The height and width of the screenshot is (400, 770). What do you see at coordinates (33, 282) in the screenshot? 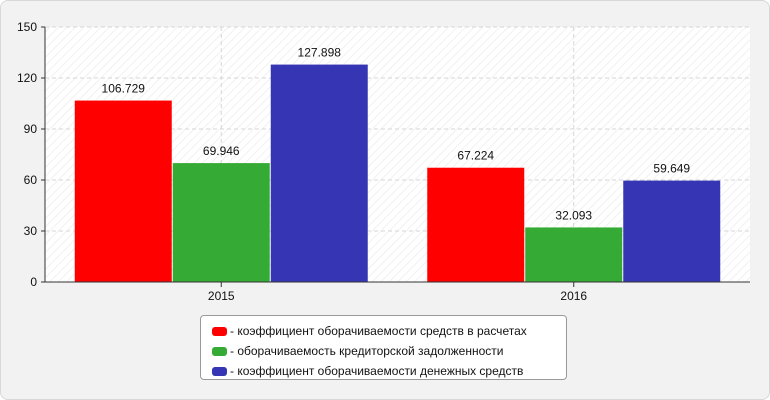
I see `y-tick-label: 0` at bounding box center [33, 282].